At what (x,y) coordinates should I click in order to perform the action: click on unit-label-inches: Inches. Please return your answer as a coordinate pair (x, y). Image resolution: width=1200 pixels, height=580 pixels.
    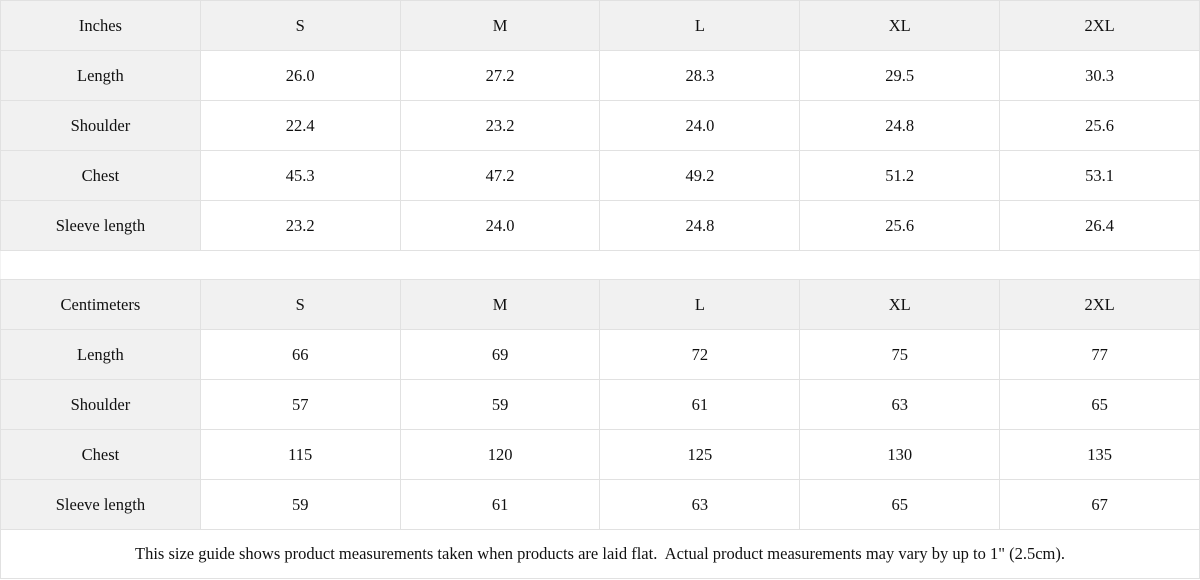
    Looking at the image, I should click on (100, 25).